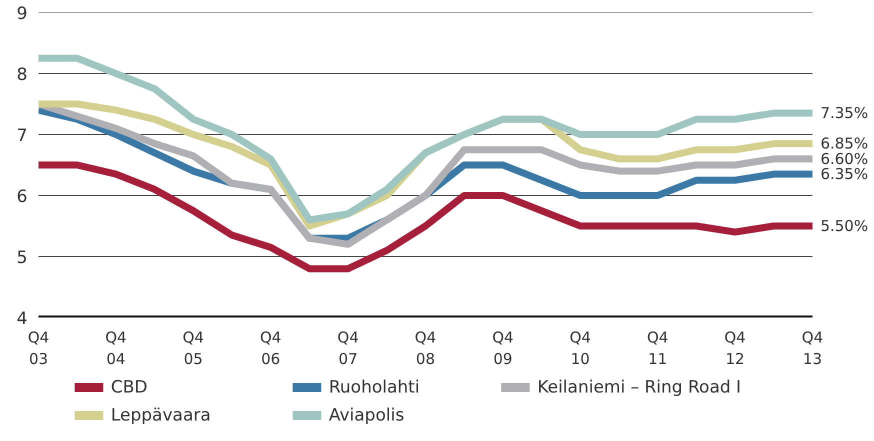  Describe the element at coordinates (374, 388) in the screenshot. I see `legend-label: Ruoholahti` at that location.